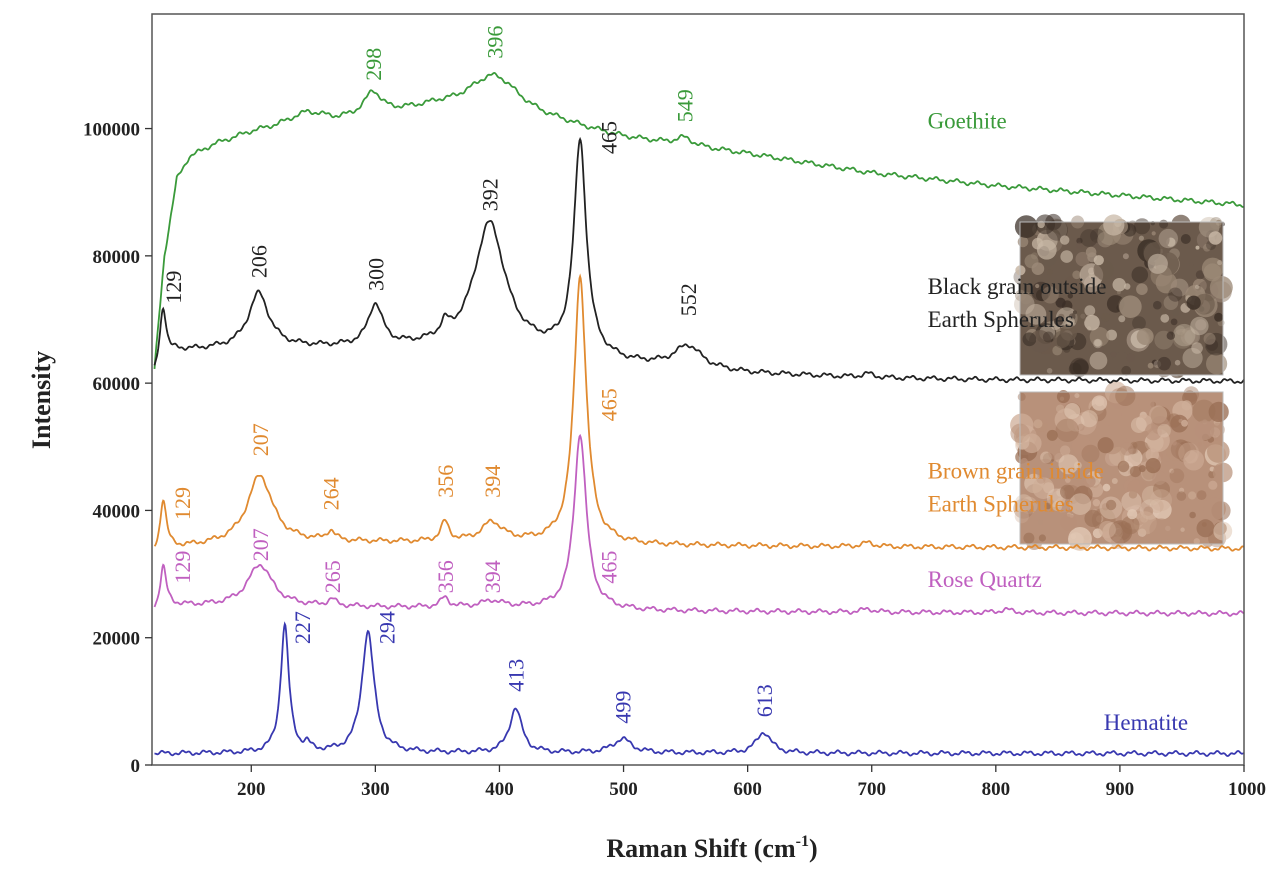 Image resolution: width=1269 pixels, height=872 pixels. I want to click on peak-label: 392, so click(490, 194).